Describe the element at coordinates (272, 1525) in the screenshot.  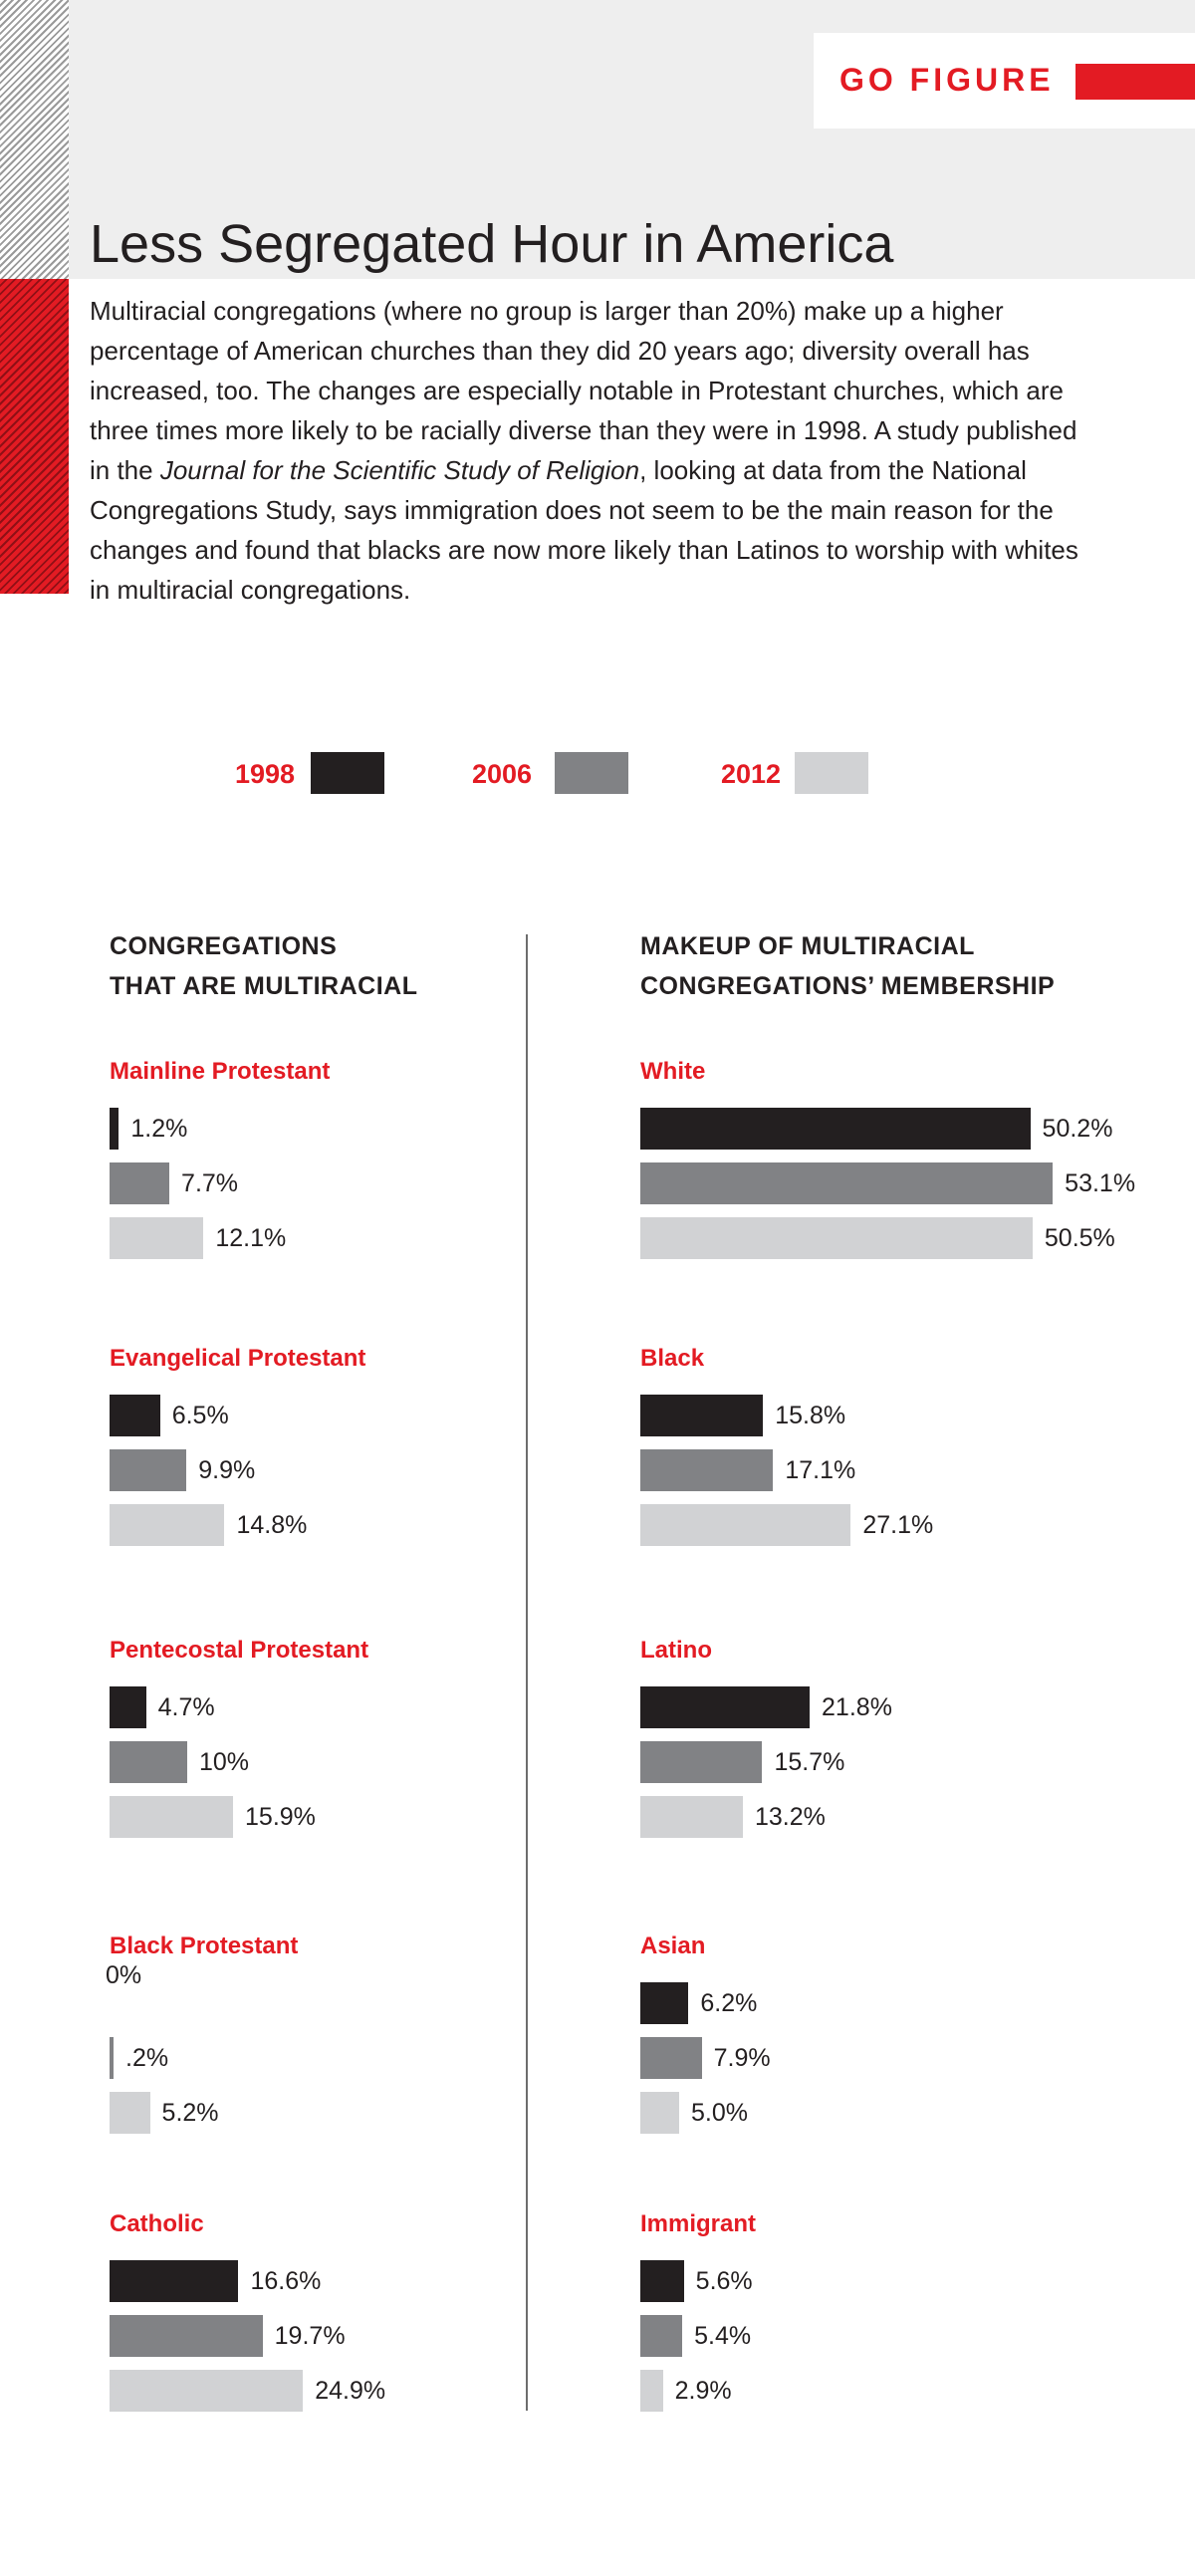
I see `value-label: 14.8%` at that location.